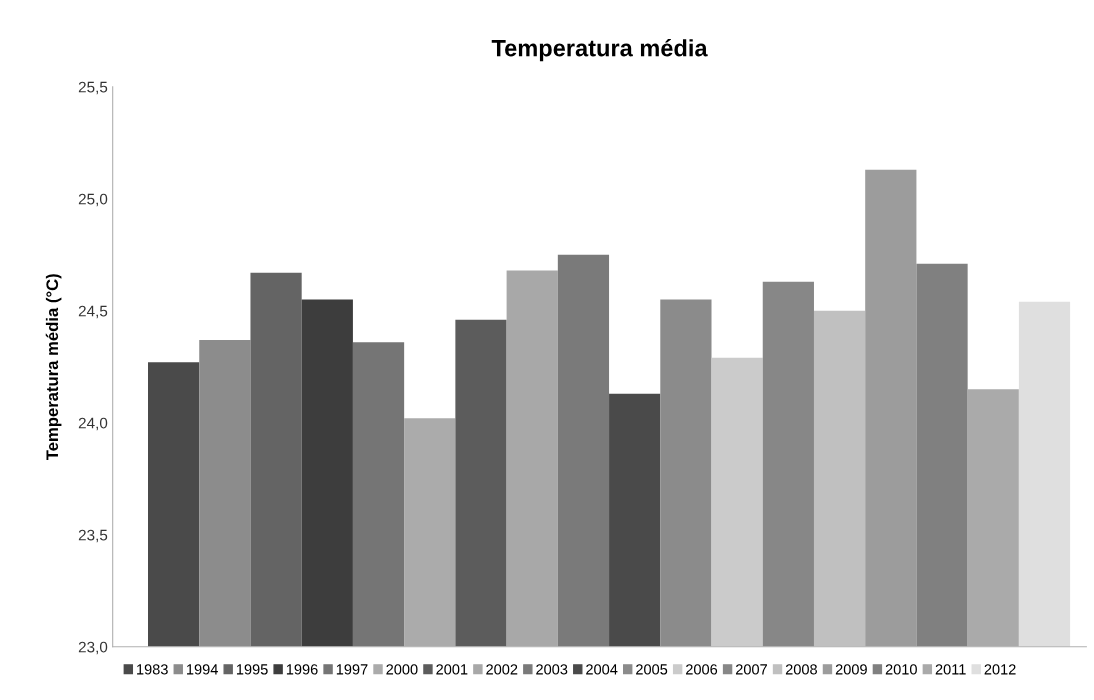 The image size is (1094, 700). I want to click on legend-label: 2008, so click(801, 669).